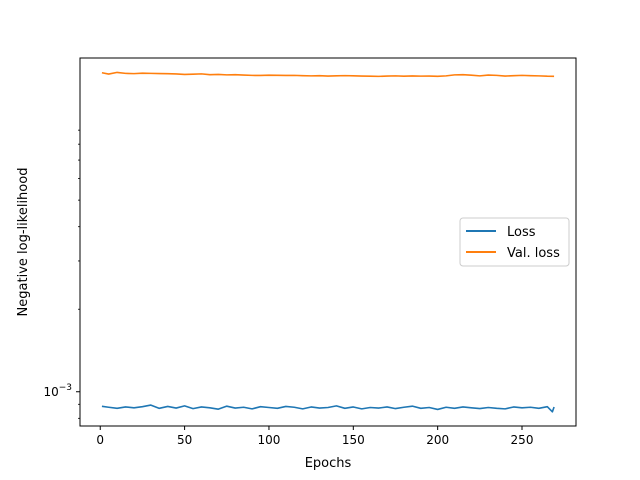  Describe the element at coordinates (184, 440) in the screenshot. I see `x-tick-label: 50` at that location.